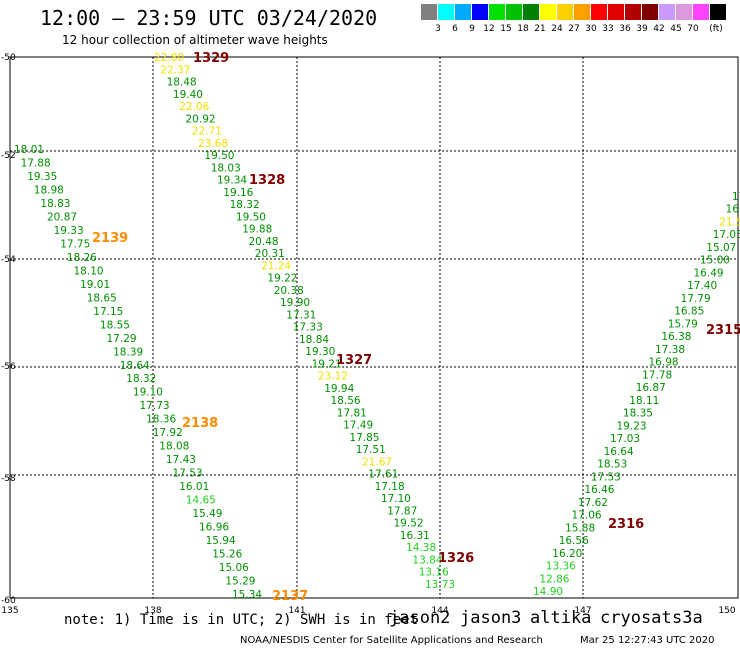 The width and height of the screenshot is (740, 650). Describe the element at coordinates (55, 204) in the screenshot. I see `wave-height-value: 18.83` at that location.